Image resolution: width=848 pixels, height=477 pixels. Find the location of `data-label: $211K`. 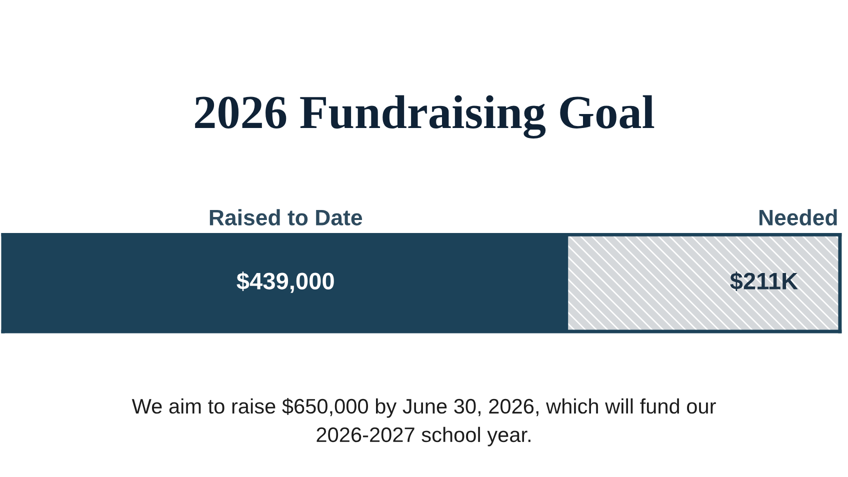

data-label: $211K is located at coordinates (764, 281).